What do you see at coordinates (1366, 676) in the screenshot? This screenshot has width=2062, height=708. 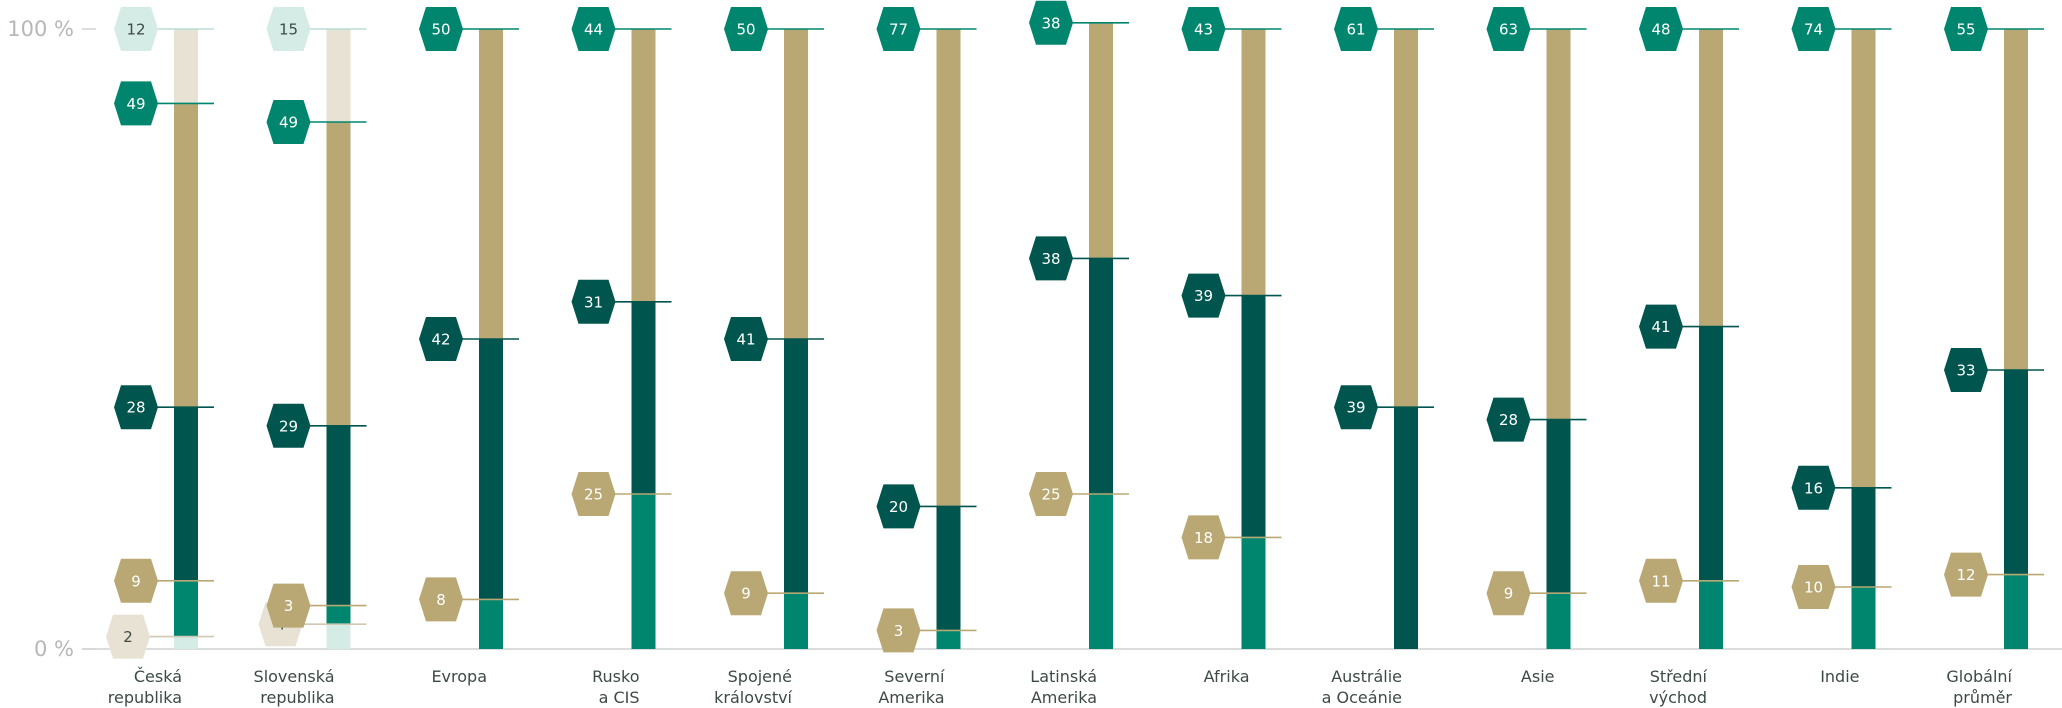 I see `category-label: Austrálie` at bounding box center [1366, 676].